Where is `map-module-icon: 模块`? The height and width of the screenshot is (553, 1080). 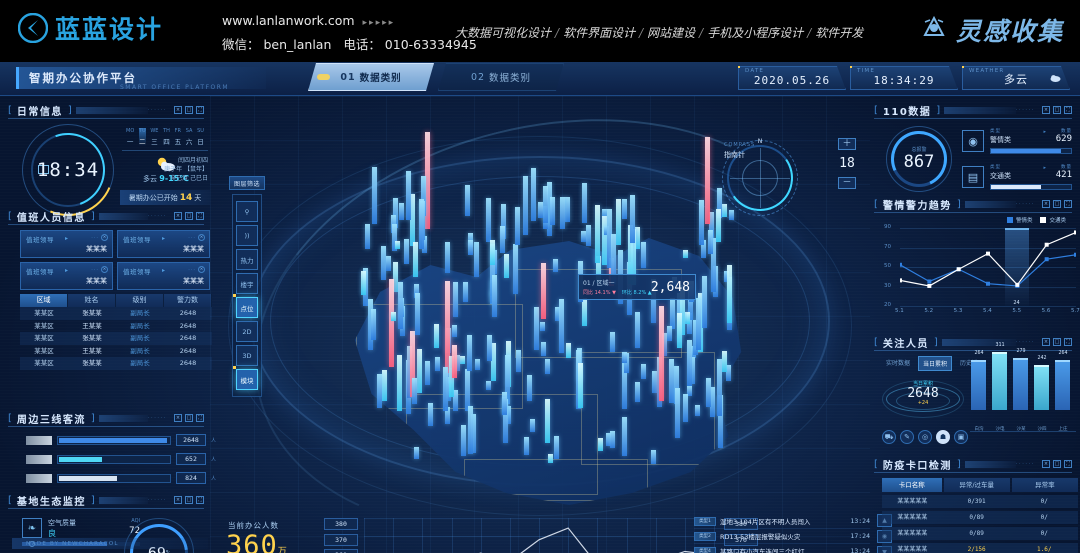 map-module-icon: 模块 is located at coordinates (245, 378).